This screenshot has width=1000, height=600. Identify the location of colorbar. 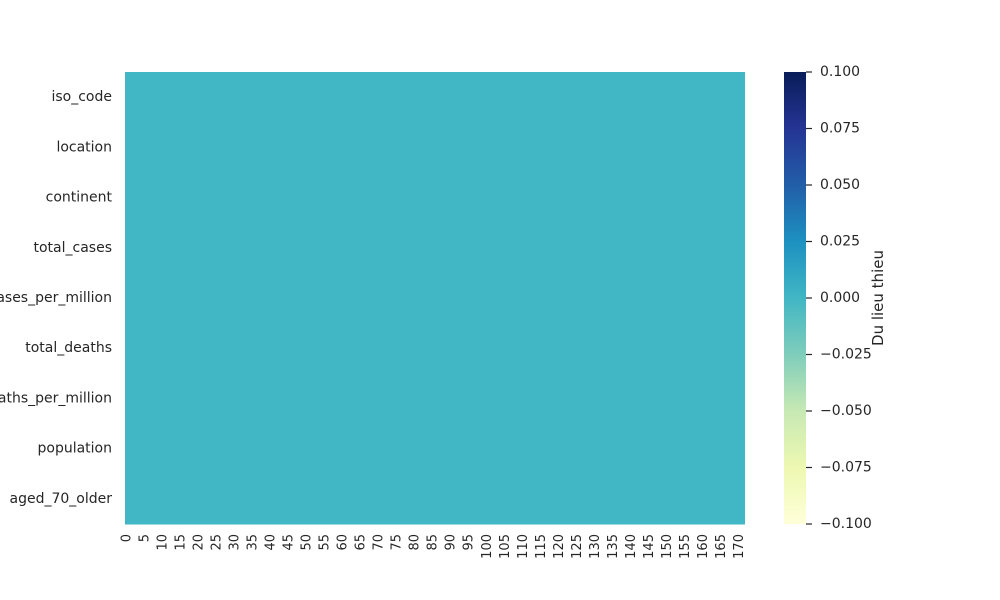
(795, 298).